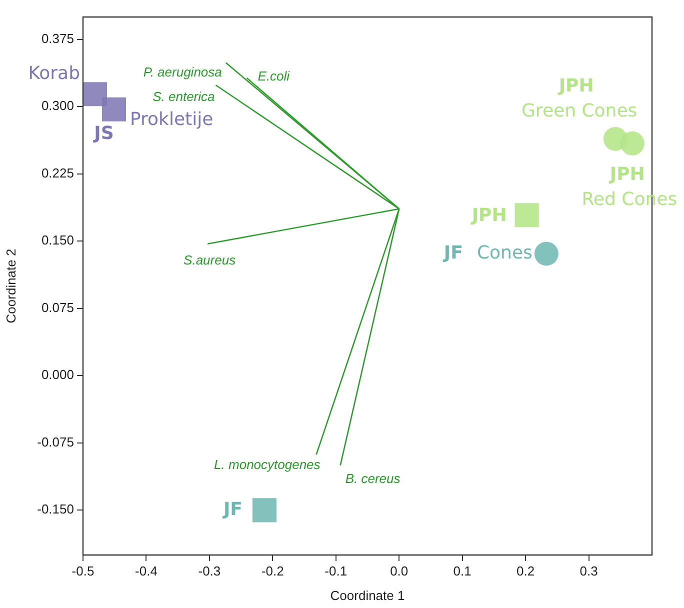 Image resolution: width=684 pixels, height=608 pixels. I want to click on series-label: E.coli, so click(274, 76).